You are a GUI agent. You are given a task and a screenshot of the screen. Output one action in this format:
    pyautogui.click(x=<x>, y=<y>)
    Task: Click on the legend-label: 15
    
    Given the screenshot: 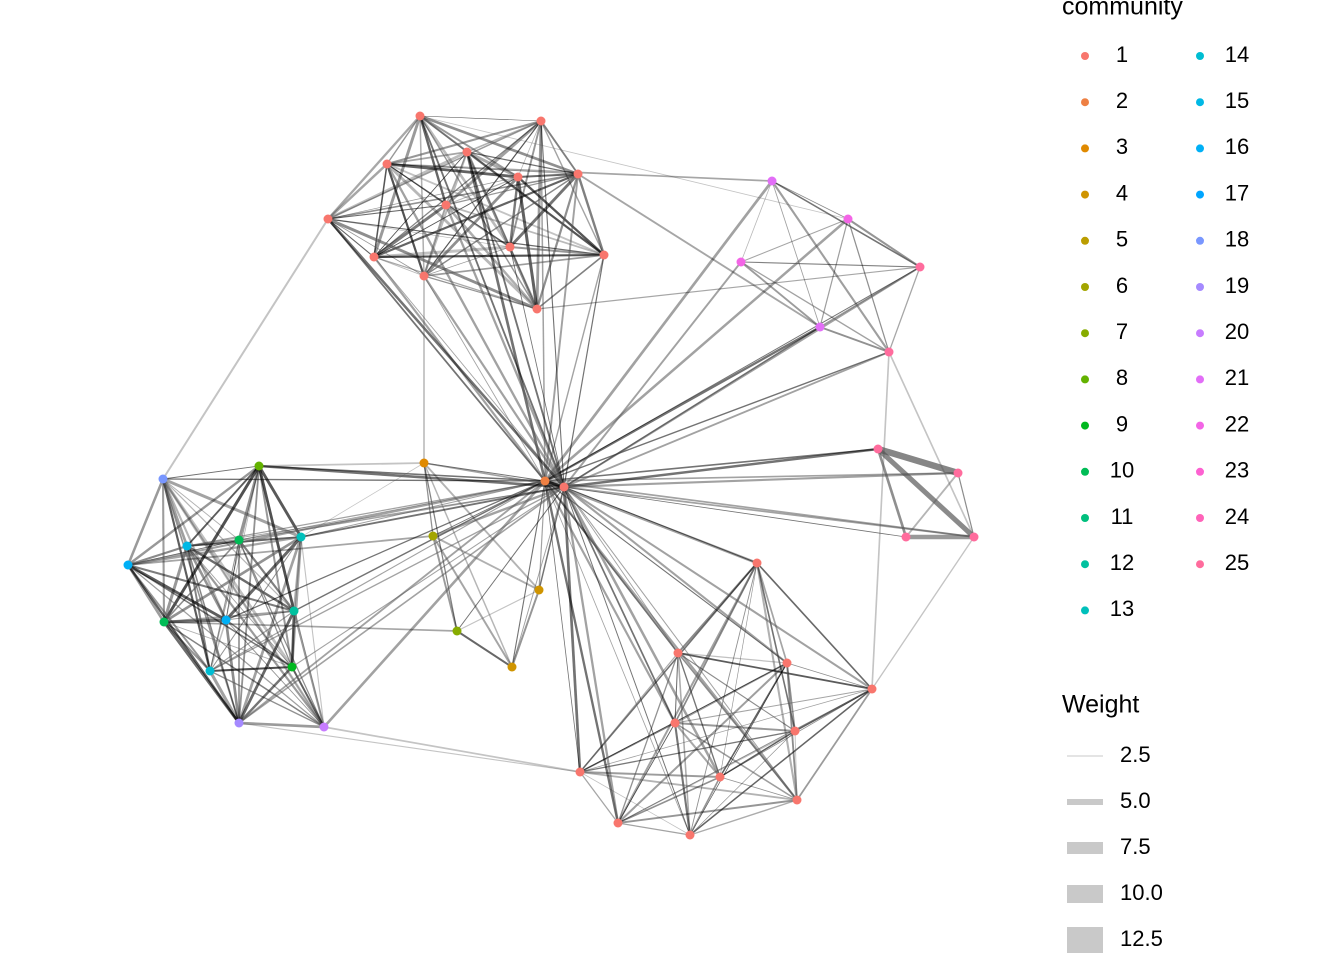 What is the action you would take?
    pyautogui.click(x=1237, y=100)
    